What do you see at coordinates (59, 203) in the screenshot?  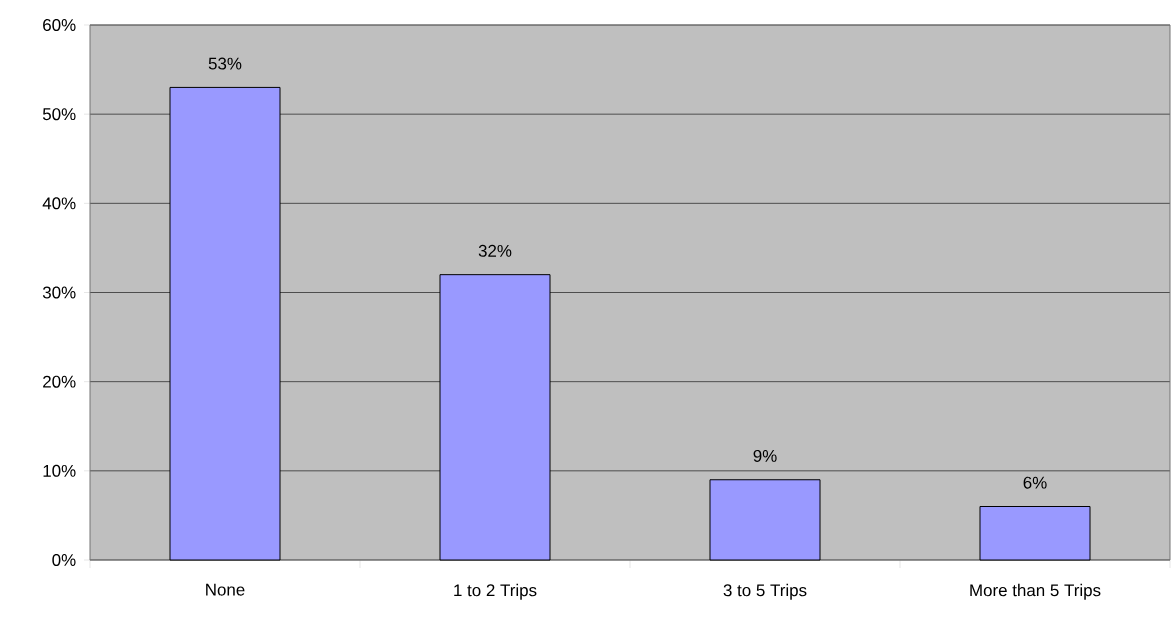 I see `y-tick-label: 40%` at bounding box center [59, 203].